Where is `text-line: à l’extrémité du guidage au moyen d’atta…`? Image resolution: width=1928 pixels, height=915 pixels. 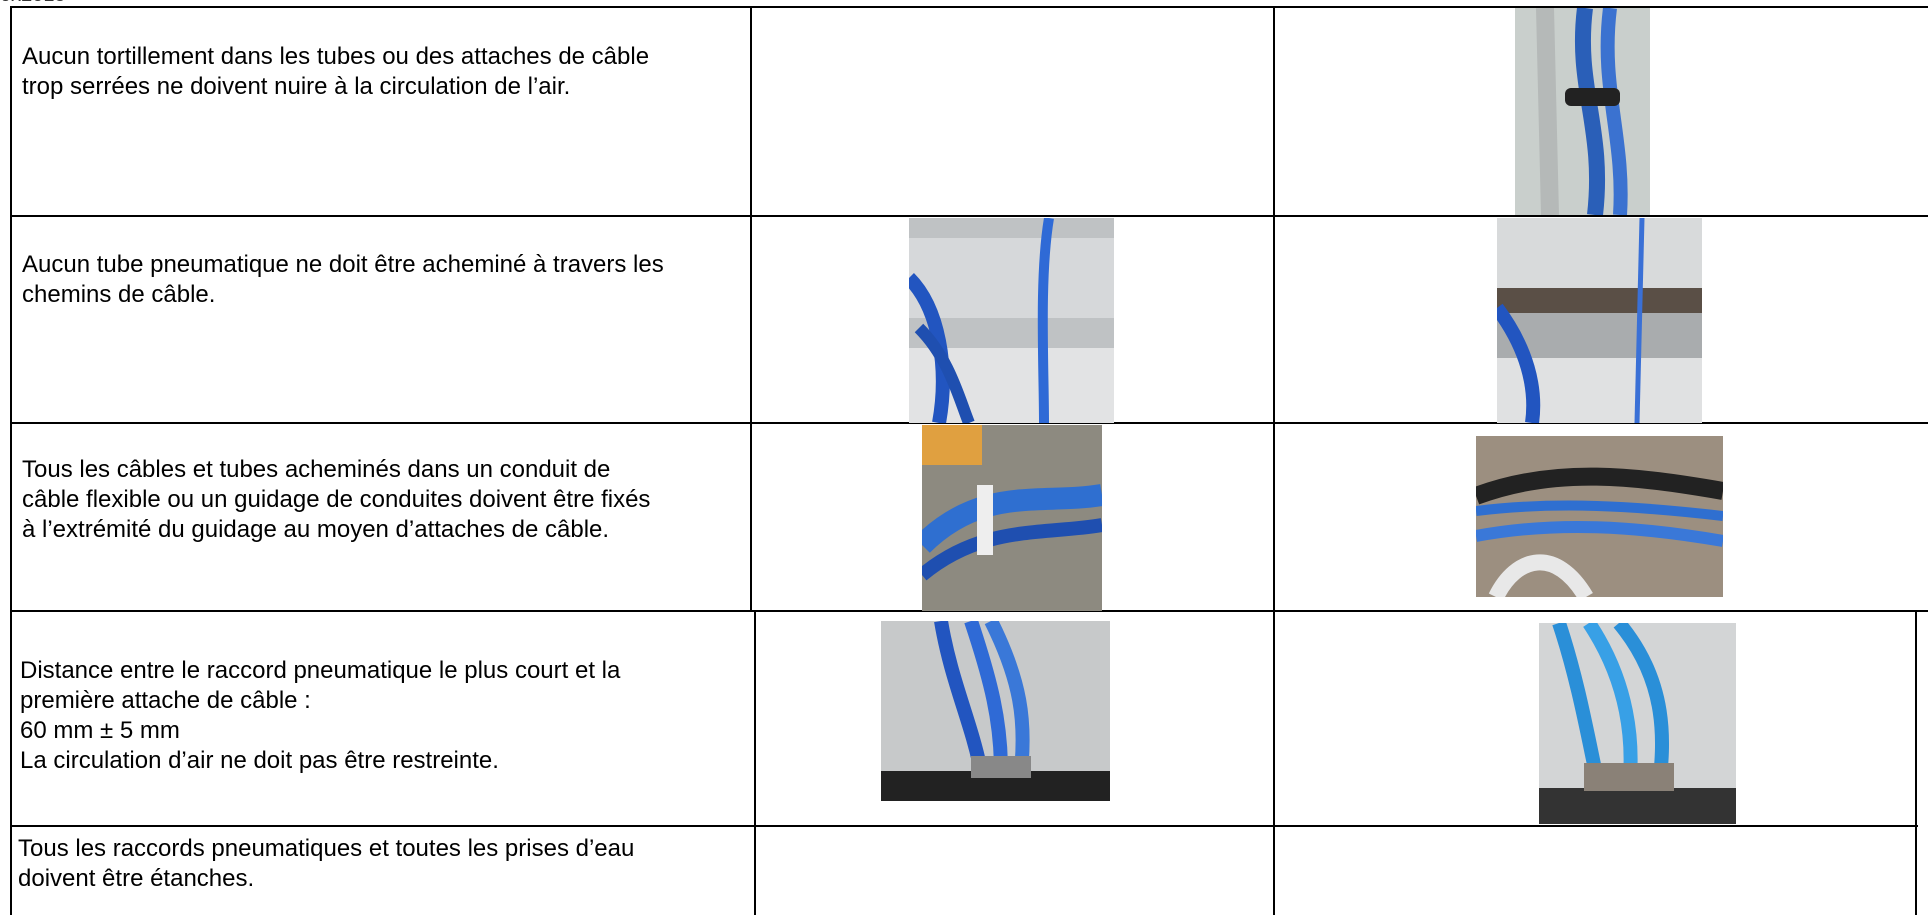 text-line: à l’extrémité du guidage au moyen d’atta… is located at coordinates (316, 529).